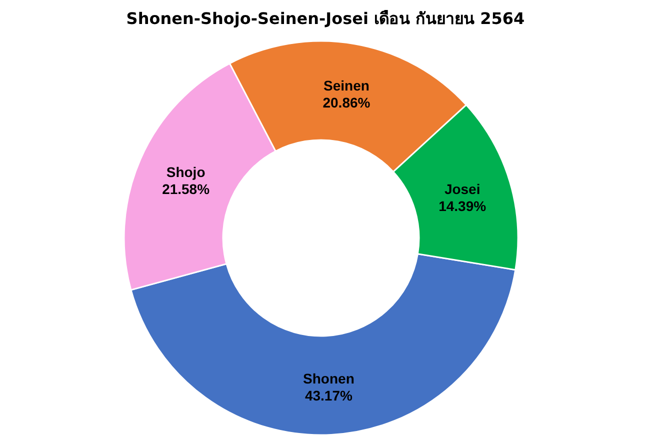 The height and width of the screenshot is (448, 651). I want to click on slice-label: Shojo, so click(186, 172).